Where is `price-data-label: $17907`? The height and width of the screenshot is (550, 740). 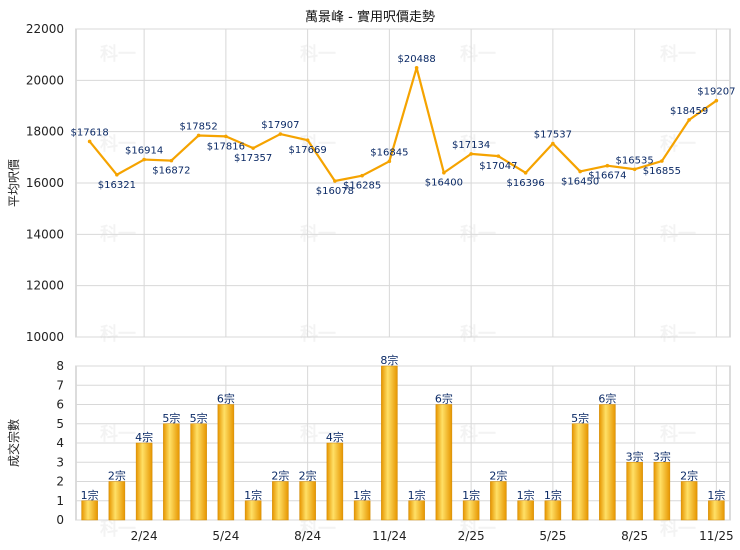
price-data-label: $17907 is located at coordinates (280, 125).